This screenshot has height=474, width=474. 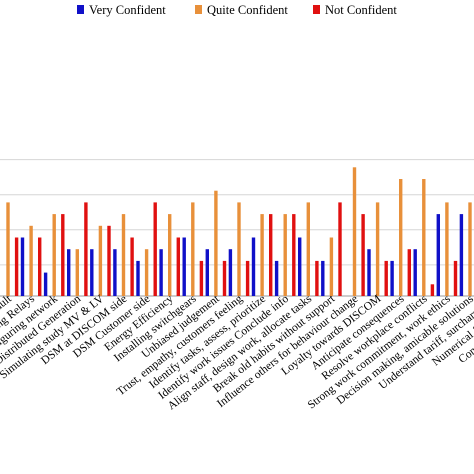 I want to click on legend-label: Very Confident, so click(x=127, y=10).